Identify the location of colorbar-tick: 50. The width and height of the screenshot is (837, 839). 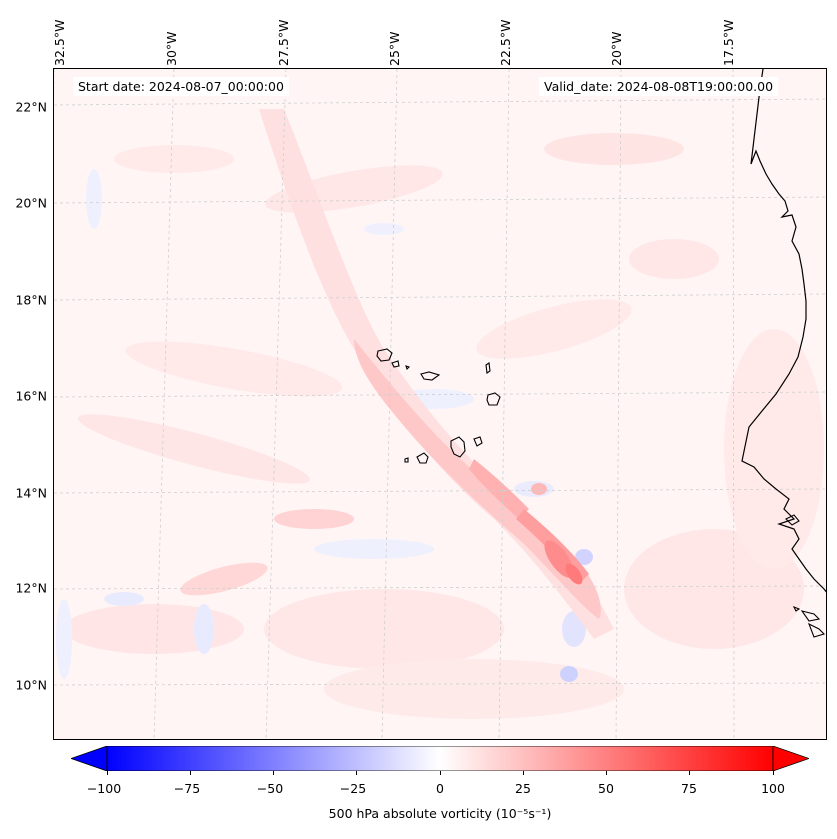
(606, 788).